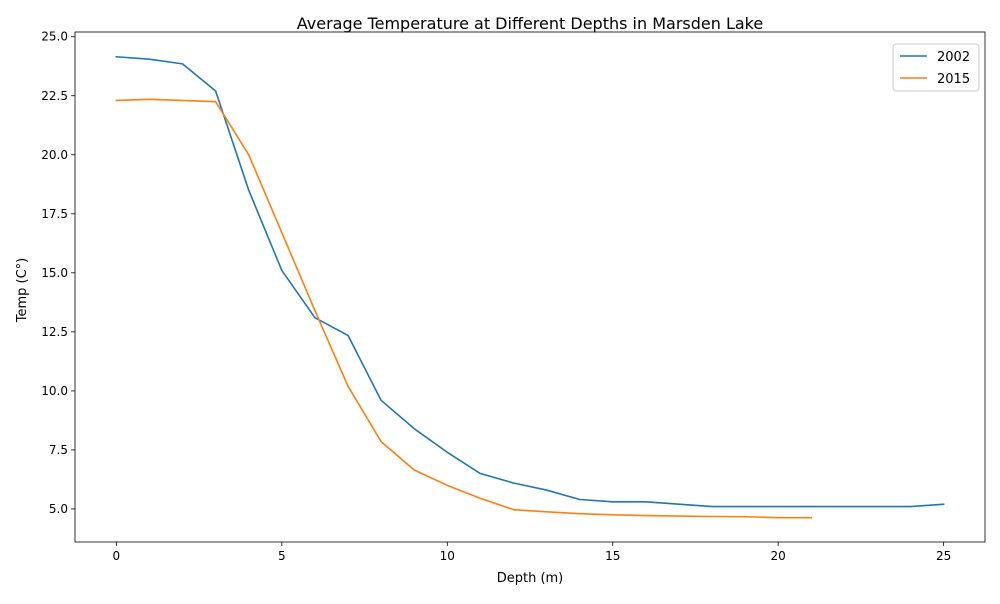  Describe the element at coordinates (530, 578) in the screenshot. I see `x-axis-label: Depth (m)` at that location.